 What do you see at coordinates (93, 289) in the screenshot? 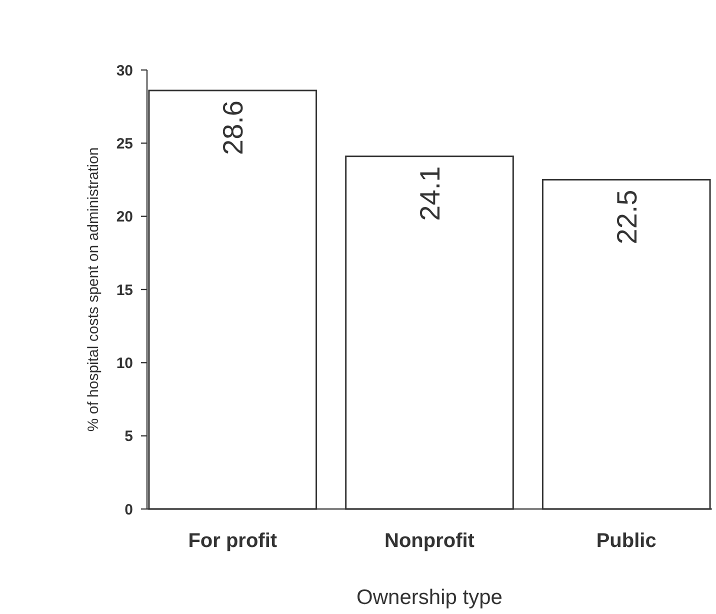
I see `y-axis-title: % of hospital costs spent on administration` at bounding box center [93, 289].